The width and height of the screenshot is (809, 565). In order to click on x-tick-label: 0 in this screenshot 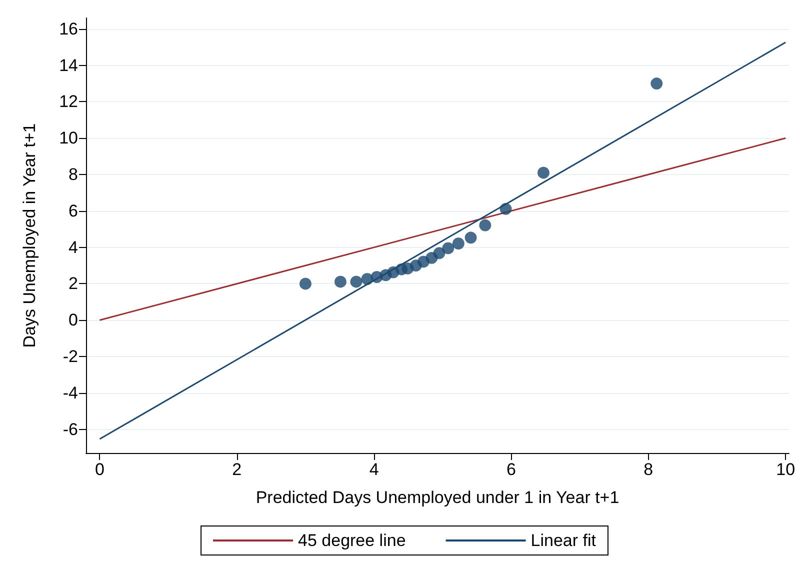, I will do `click(99, 469)`.